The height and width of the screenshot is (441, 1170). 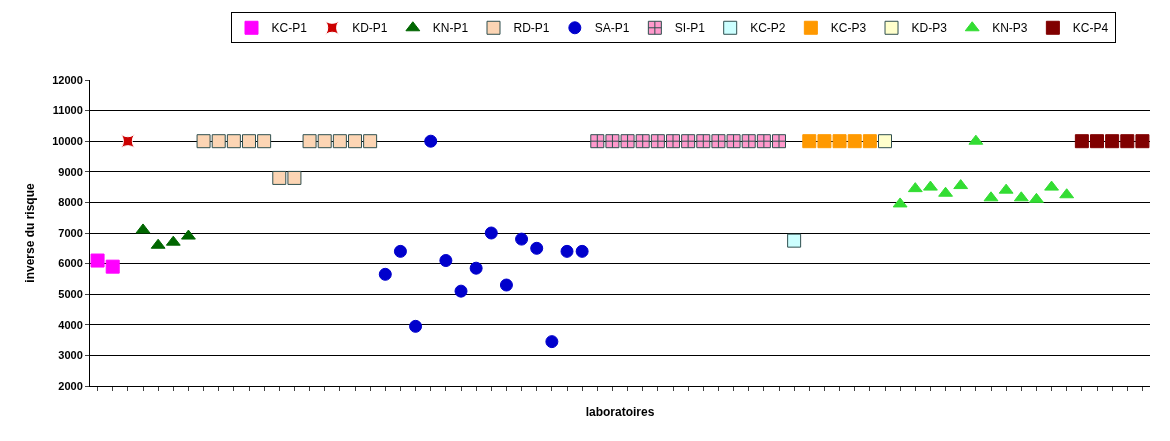 I want to click on y-tick-label: 7000, so click(x=70, y=232).